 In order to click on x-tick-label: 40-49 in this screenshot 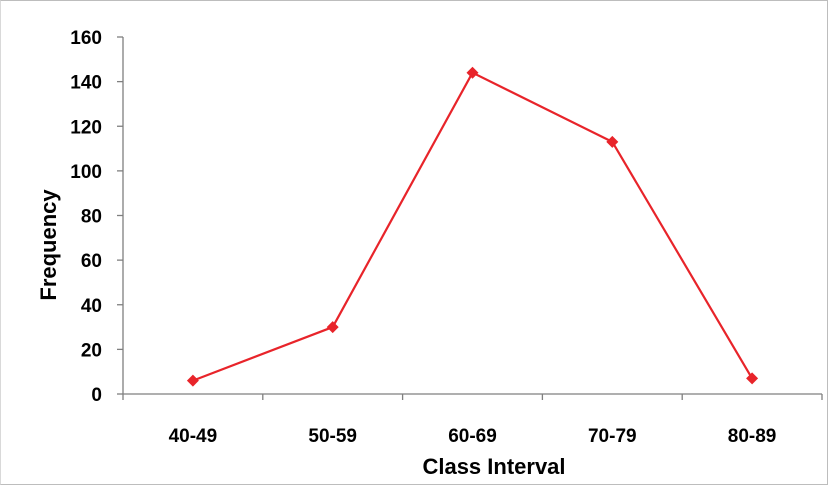, I will do `click(193, 436)`.